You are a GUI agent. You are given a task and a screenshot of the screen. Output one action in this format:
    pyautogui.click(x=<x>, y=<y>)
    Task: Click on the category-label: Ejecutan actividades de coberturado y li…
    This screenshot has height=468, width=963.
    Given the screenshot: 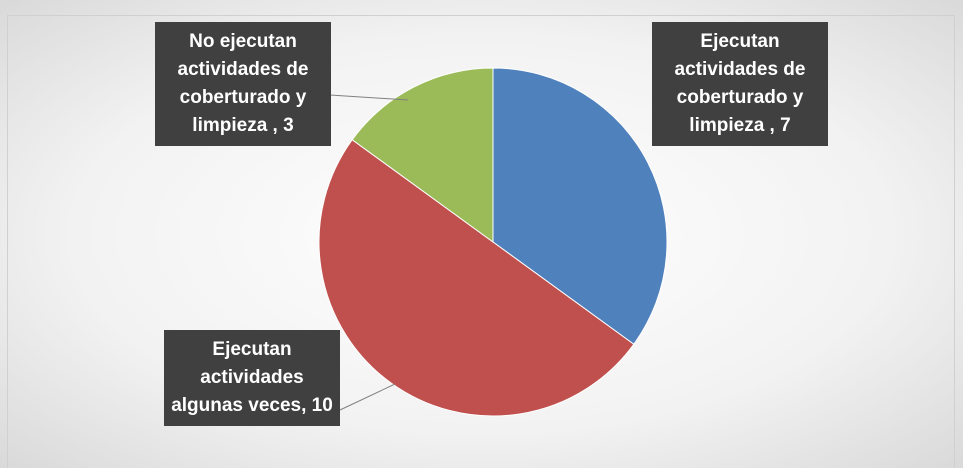 What is the action you would take?
    pyautogui.click(x=740, y=83)
    